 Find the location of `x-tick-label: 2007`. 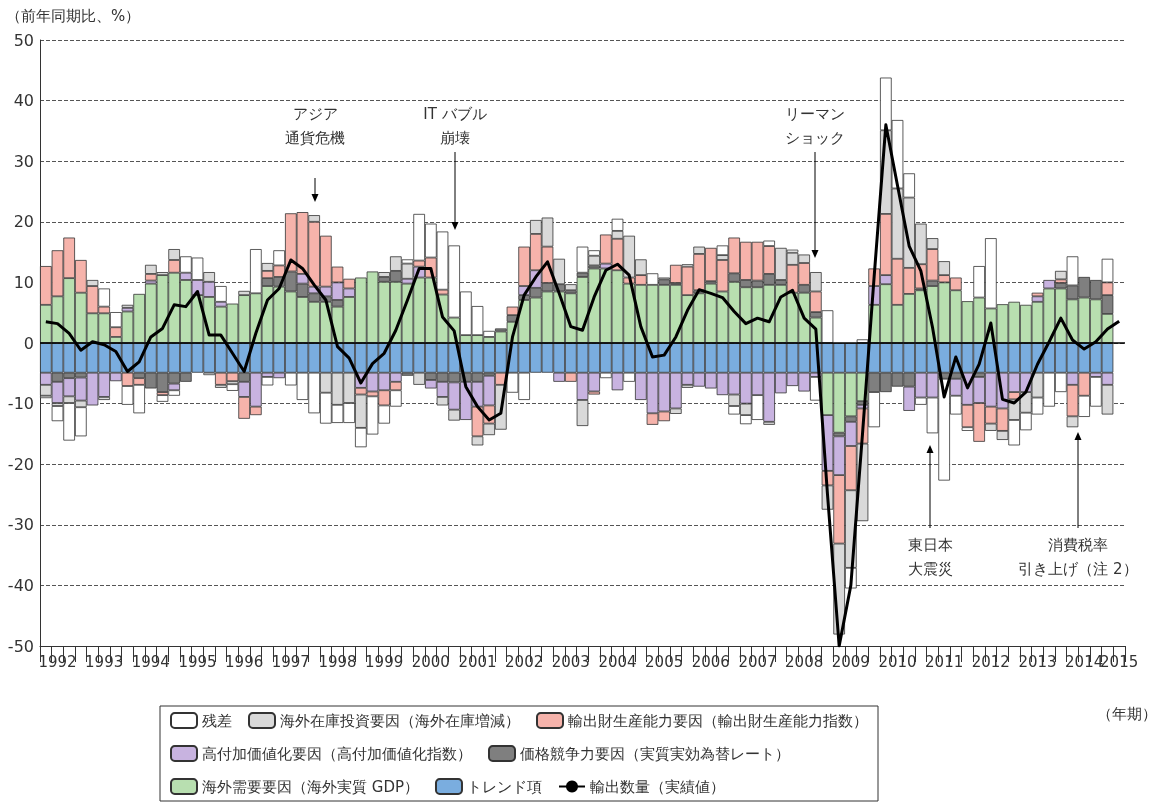

x-tick-label: 2007 is located at coordinates (757, 661).